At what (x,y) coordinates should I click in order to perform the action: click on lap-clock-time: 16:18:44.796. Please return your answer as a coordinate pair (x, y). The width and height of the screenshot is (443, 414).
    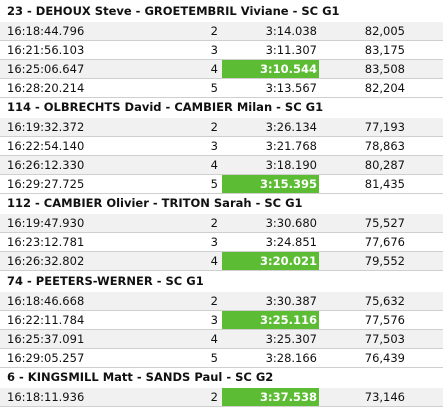
    Looking at the image, I should click on (46, 31).